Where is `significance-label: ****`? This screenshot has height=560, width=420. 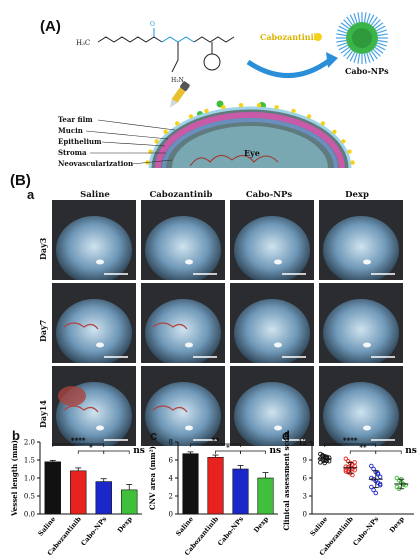 significance-label: **** is located at coordinates (78, 440).